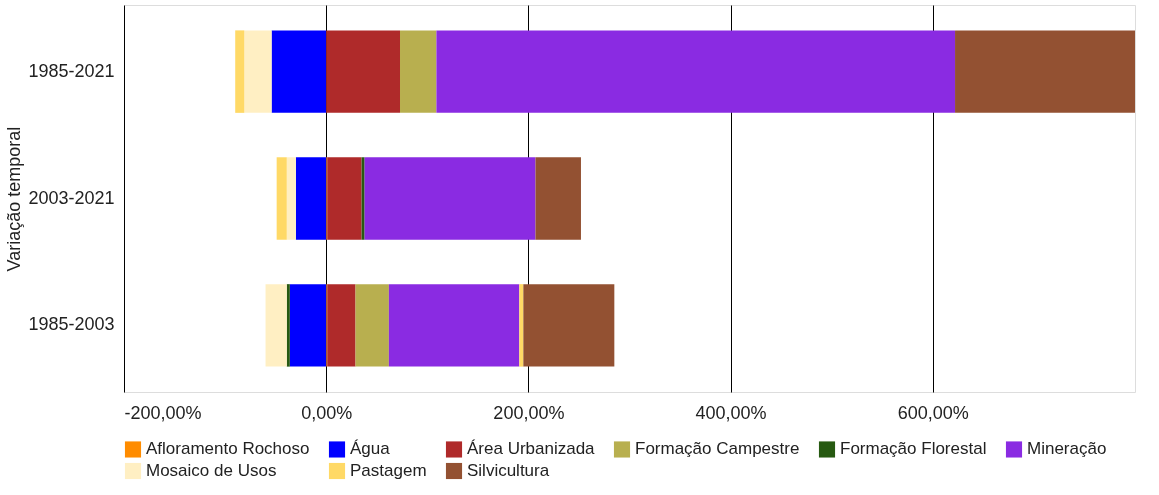 This screenshot has width=1159, height=495. Describe the element at coordinates (913, 449) in the screenshot. I see `legend-label: Formação Florestal` at that location.